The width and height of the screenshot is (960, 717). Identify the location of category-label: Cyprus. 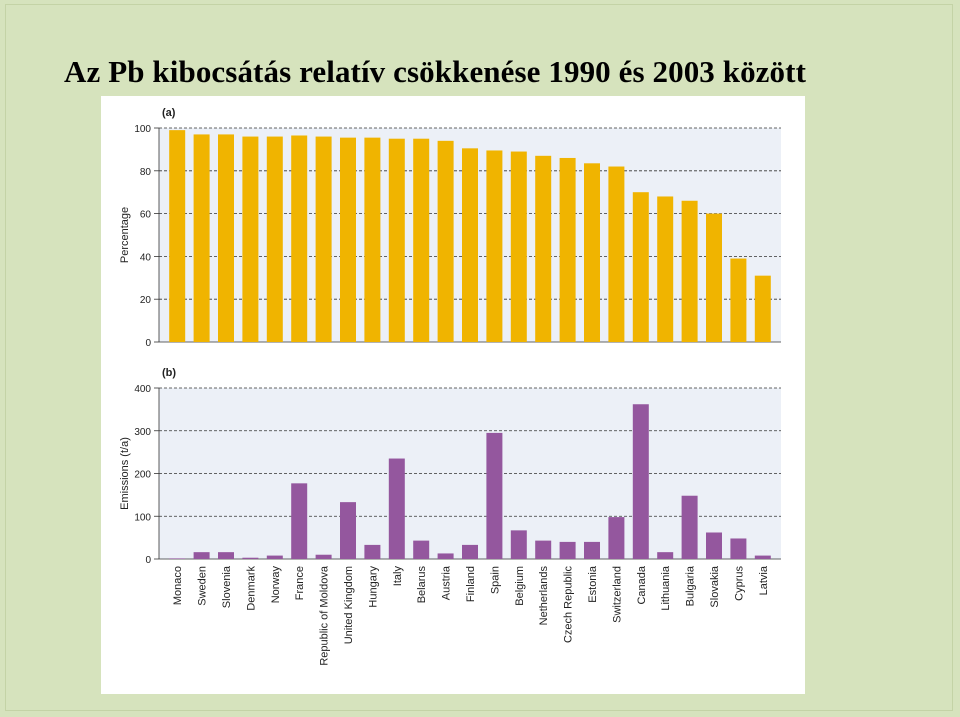
(739, 583).